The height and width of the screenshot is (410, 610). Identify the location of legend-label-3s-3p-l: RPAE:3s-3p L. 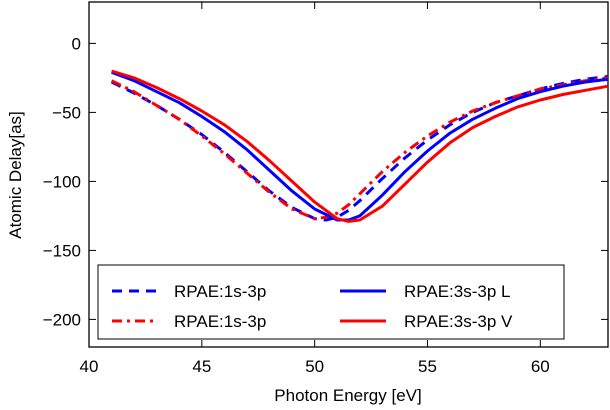
(457, 291).